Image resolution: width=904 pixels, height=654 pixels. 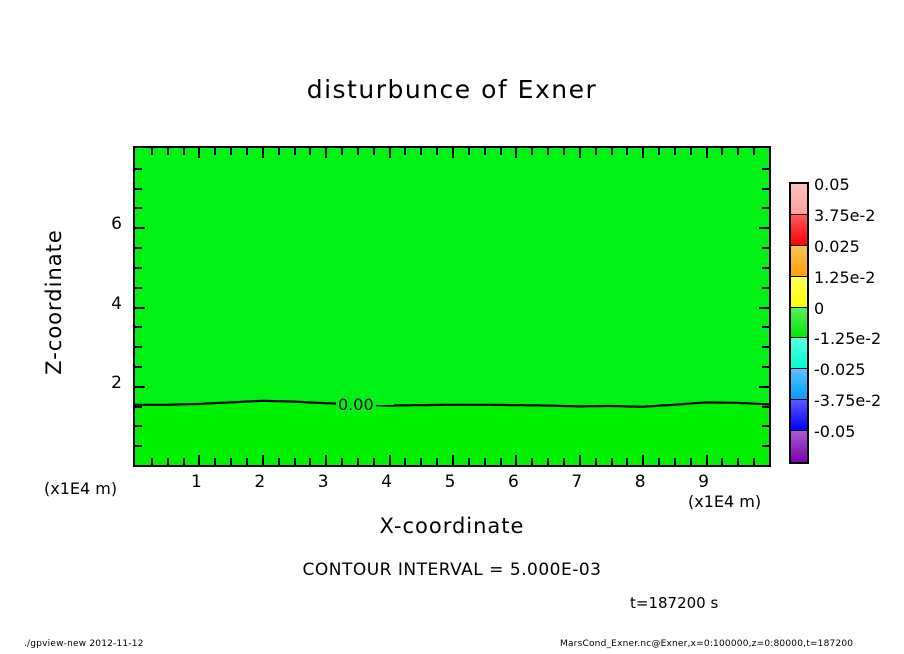 What do you see at coordinates (386, 482) in the screenshot?
I see `x-tick-label: 4` at bounding box center [386, 482].